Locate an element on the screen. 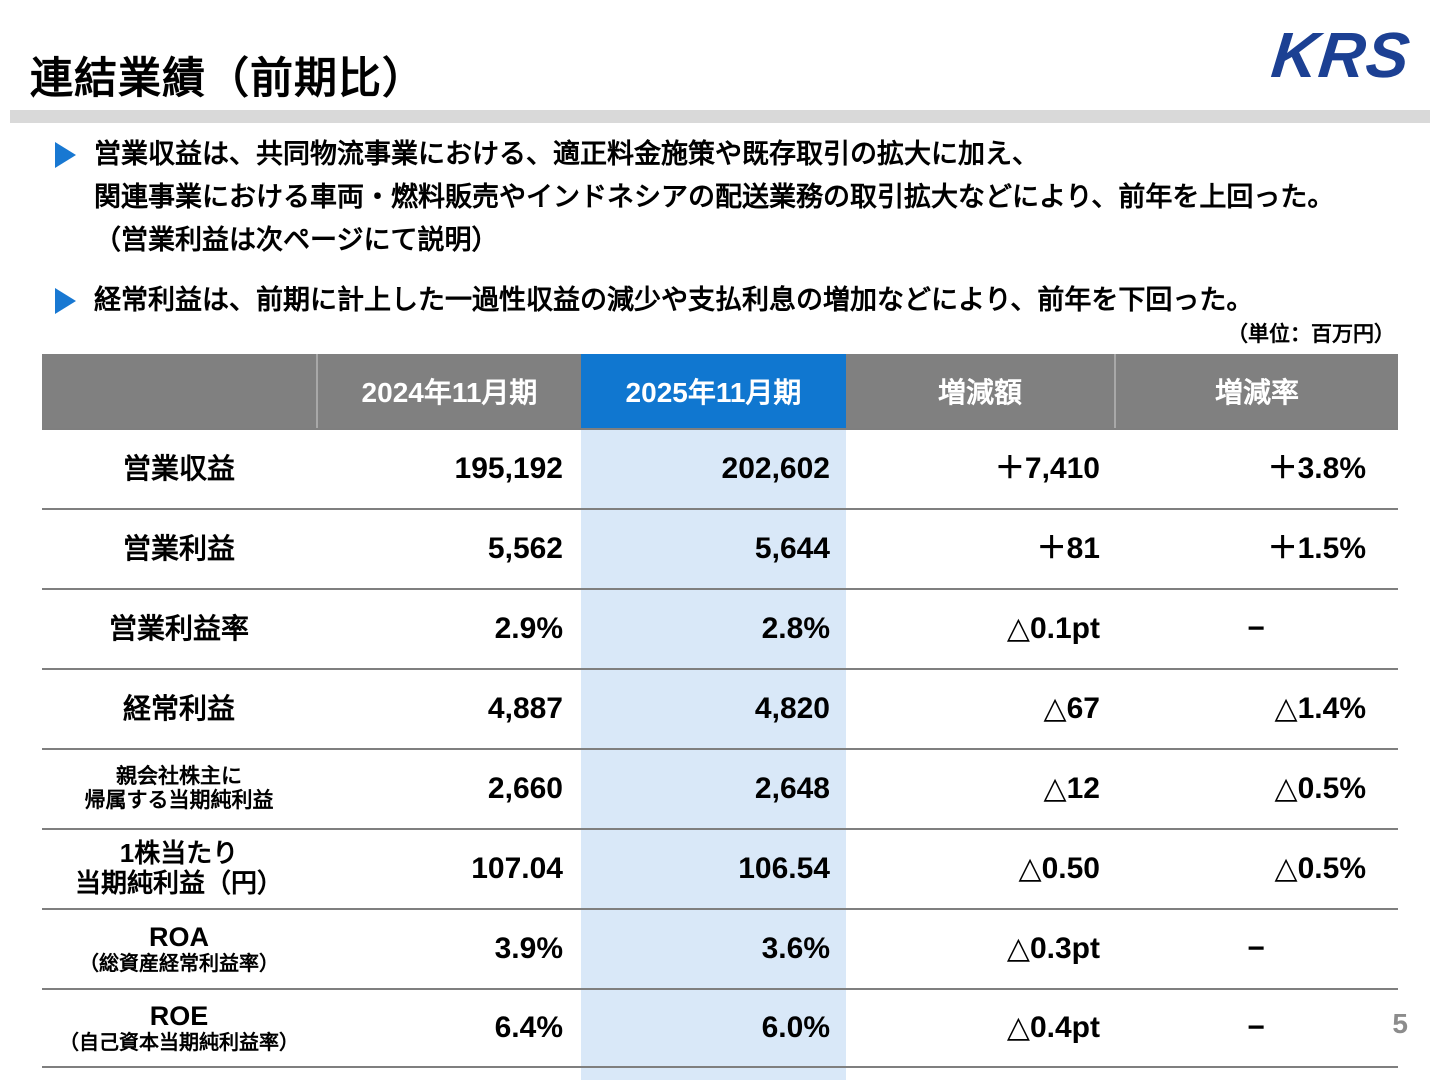 Image resolution: width=1440 pixels, height=1080 pixels. table-row: ROE （自己資本当期純利益率） 6.4% 6.0% △0.4pt − is located at coordinates (720, 1028).